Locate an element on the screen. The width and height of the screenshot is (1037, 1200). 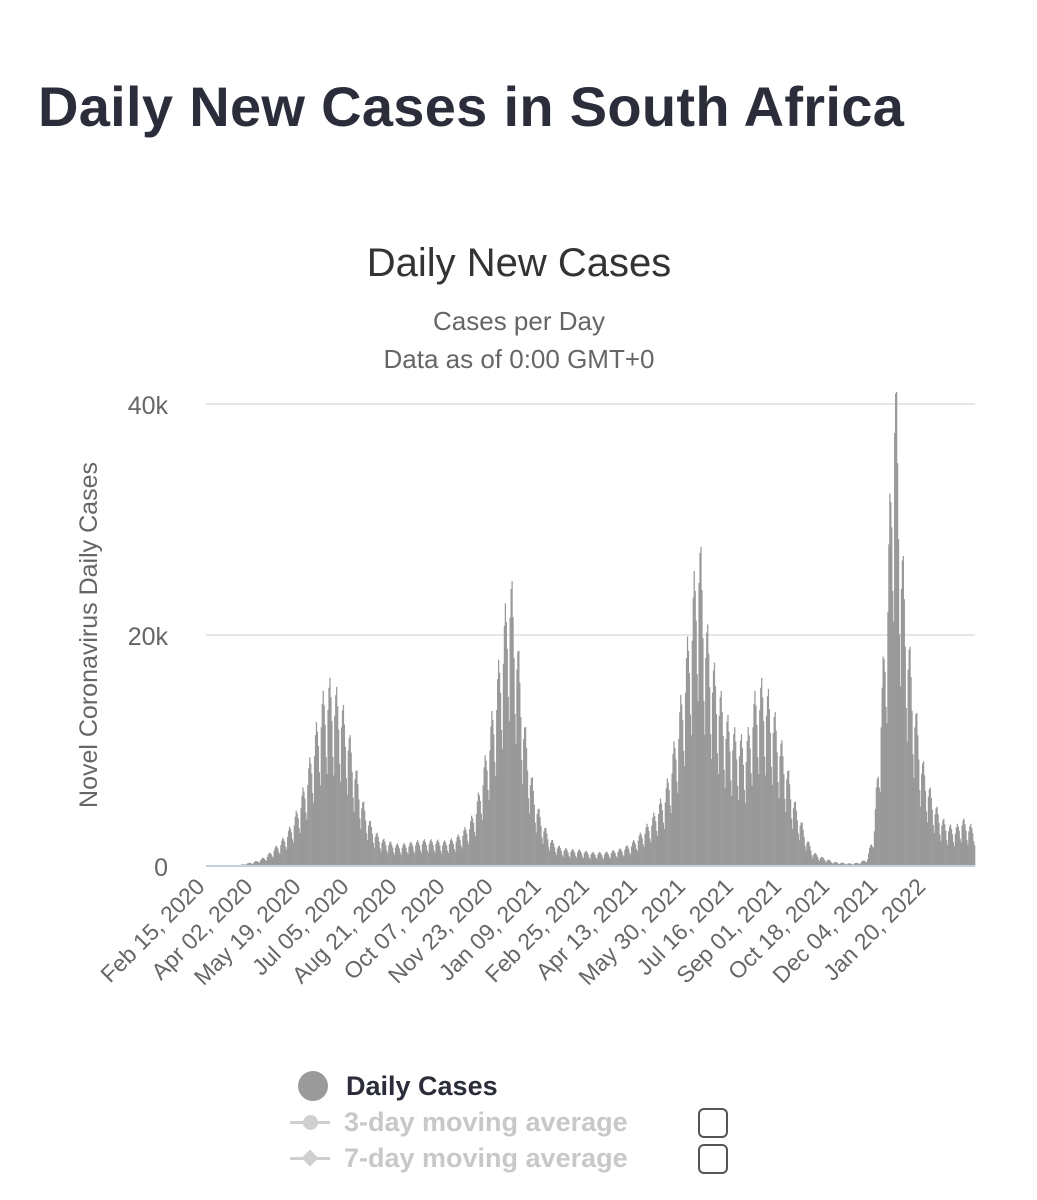
7-day-average-checkbox is located at coordinates (713, 1159).